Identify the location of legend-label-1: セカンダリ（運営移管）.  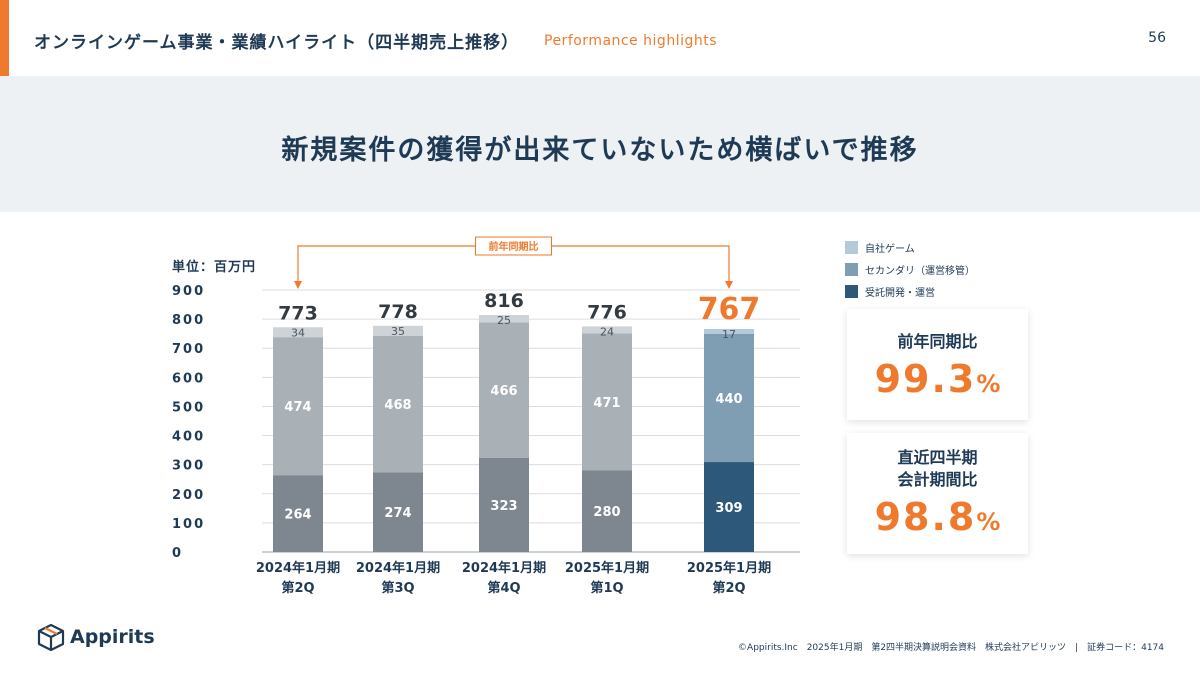
(920, 270).